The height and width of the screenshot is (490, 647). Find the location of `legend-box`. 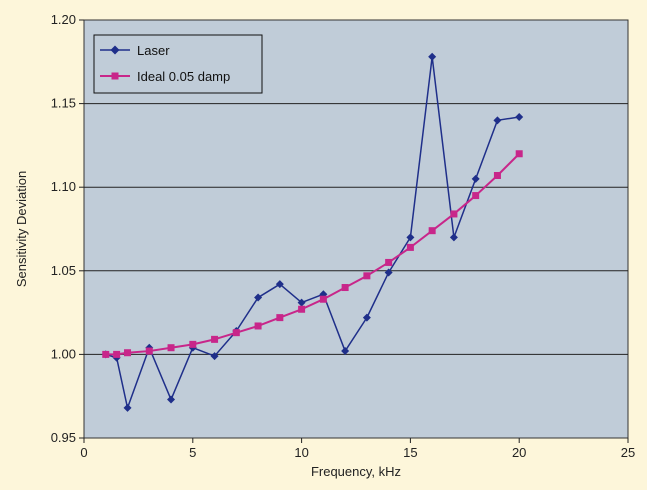

legend-box is located at coordinates (178, 64).